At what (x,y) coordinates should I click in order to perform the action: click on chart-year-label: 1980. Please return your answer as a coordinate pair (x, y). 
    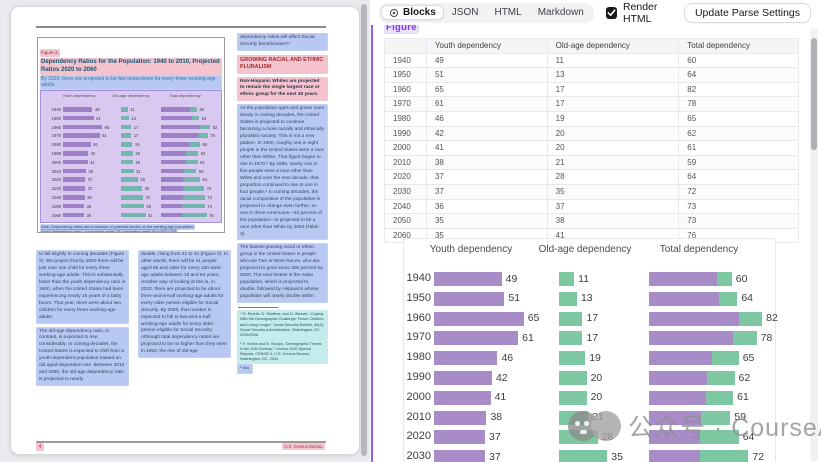
    Looking at the image, I should click on (56, 145).